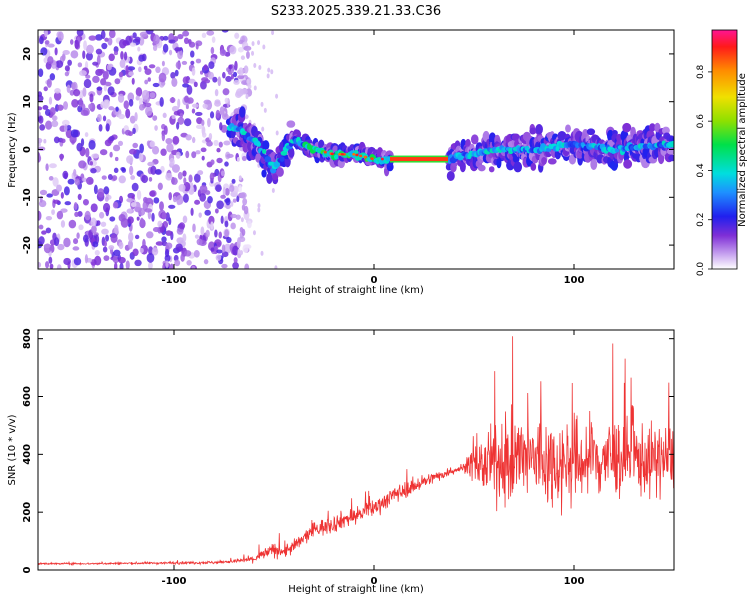 This screenshot has height=600, width=750. I want to click on spectrogram-y-tick-label: 0, so click(27, 149).